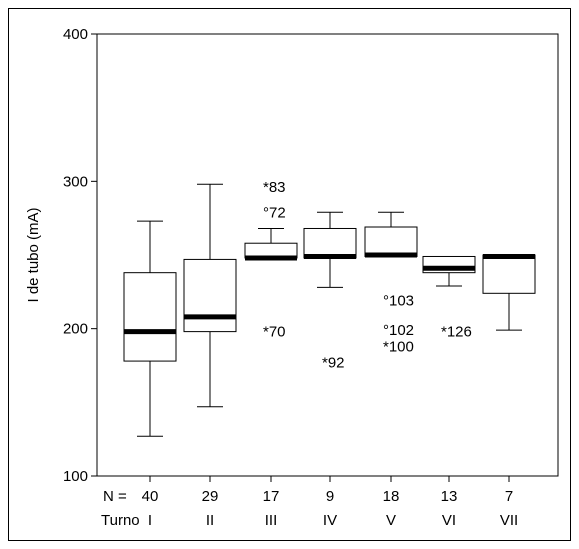  Describe the element at coordinates (271, 496) in the screenshot. I see `n-count: 17` at that location.